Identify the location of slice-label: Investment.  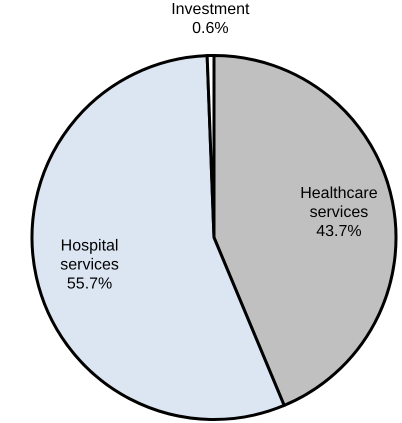
(210, 9).